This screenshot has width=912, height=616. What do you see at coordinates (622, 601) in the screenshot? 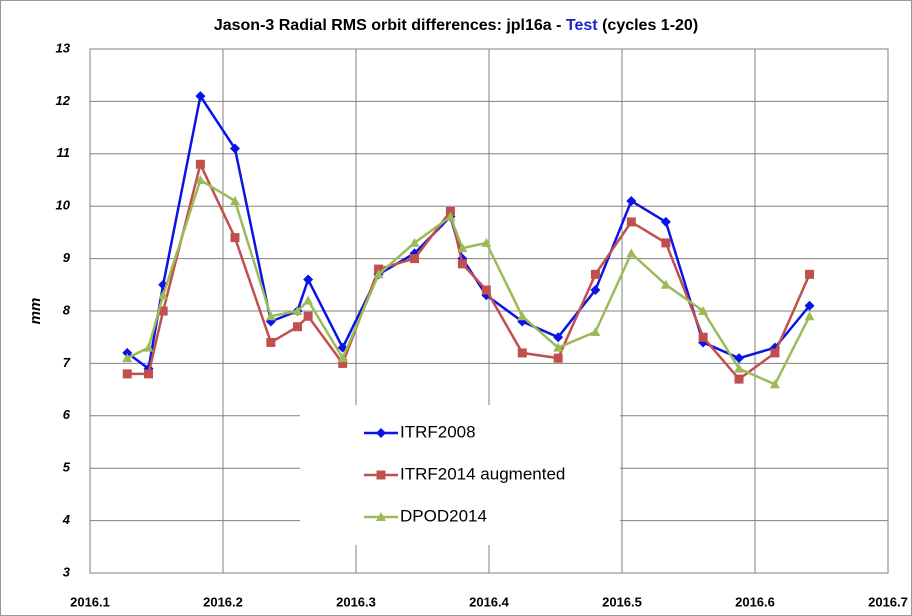
I see `x-tick-label: 2016.5` at bounding box center [622, 601].